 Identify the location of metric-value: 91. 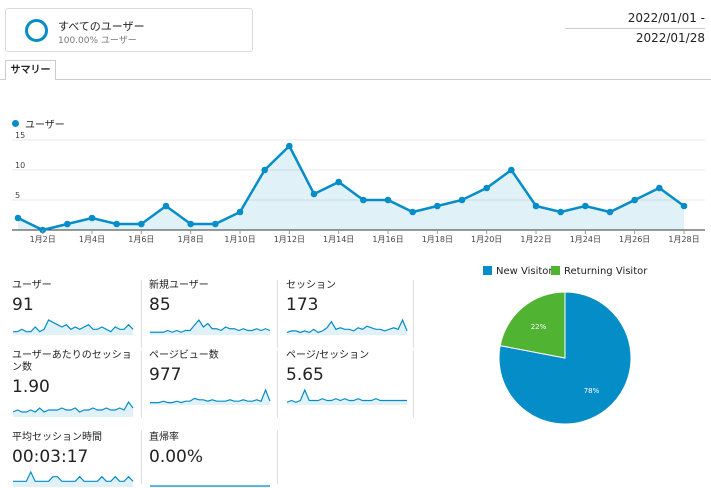
(23, 305).